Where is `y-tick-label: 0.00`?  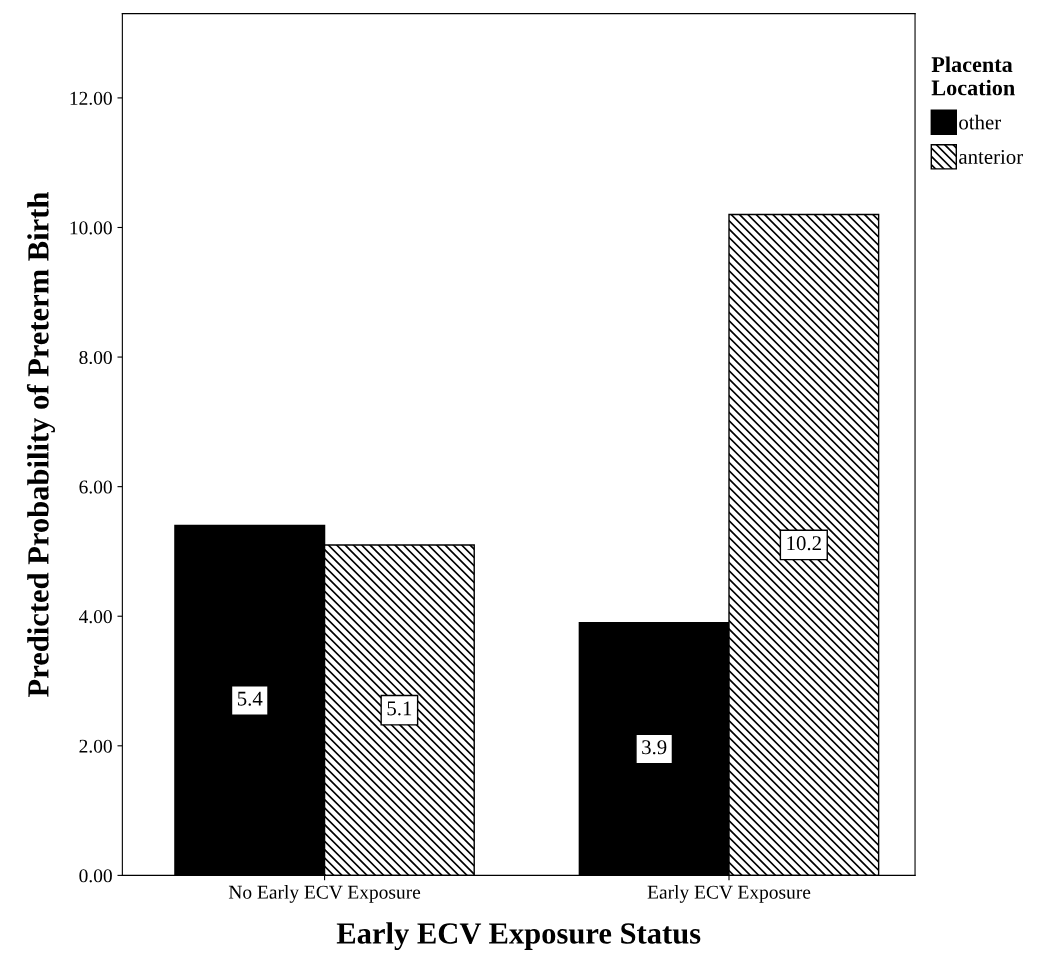 y-tick-label: 0.00 is located at coordinates (95, 876).